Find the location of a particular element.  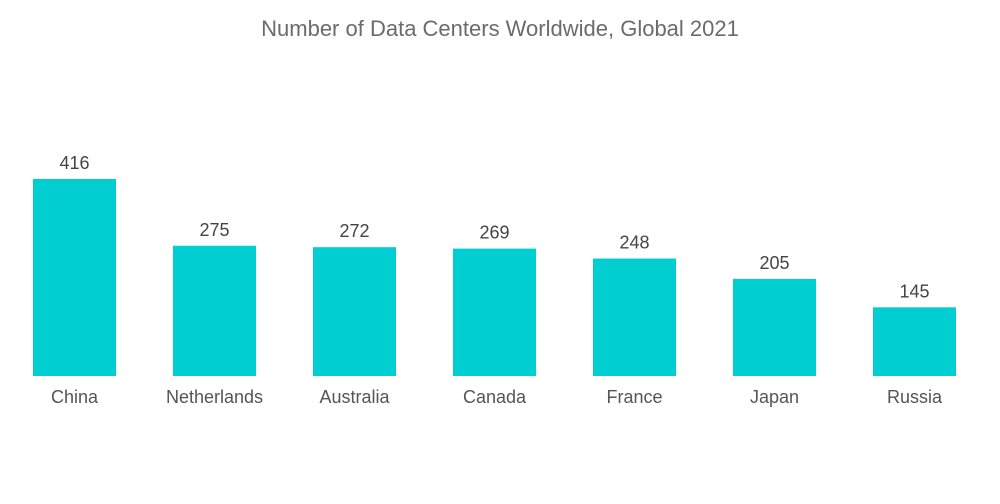

bar-france is located at coordinates (634, 317).